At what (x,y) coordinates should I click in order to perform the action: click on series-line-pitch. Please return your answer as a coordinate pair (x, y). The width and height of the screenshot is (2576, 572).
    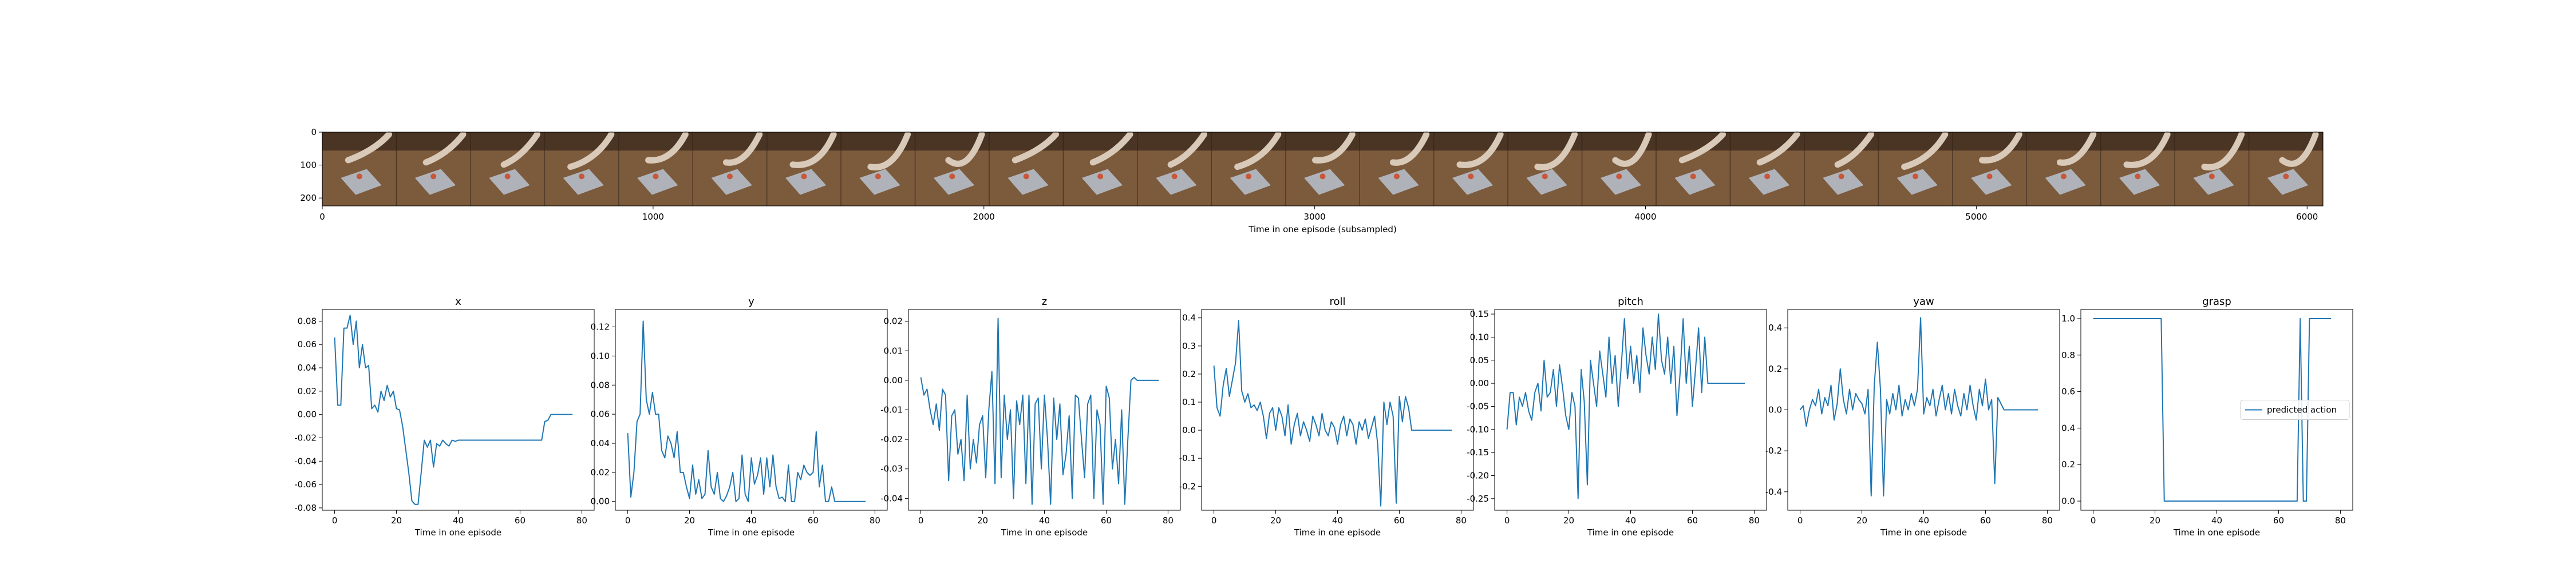
    Looking at the image, I should click on (1625, 406).